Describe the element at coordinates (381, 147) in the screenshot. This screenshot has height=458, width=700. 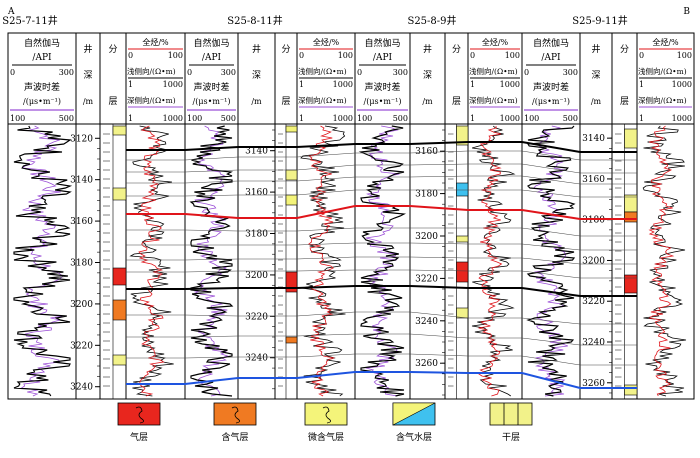
I see `correlation-top` at that location.